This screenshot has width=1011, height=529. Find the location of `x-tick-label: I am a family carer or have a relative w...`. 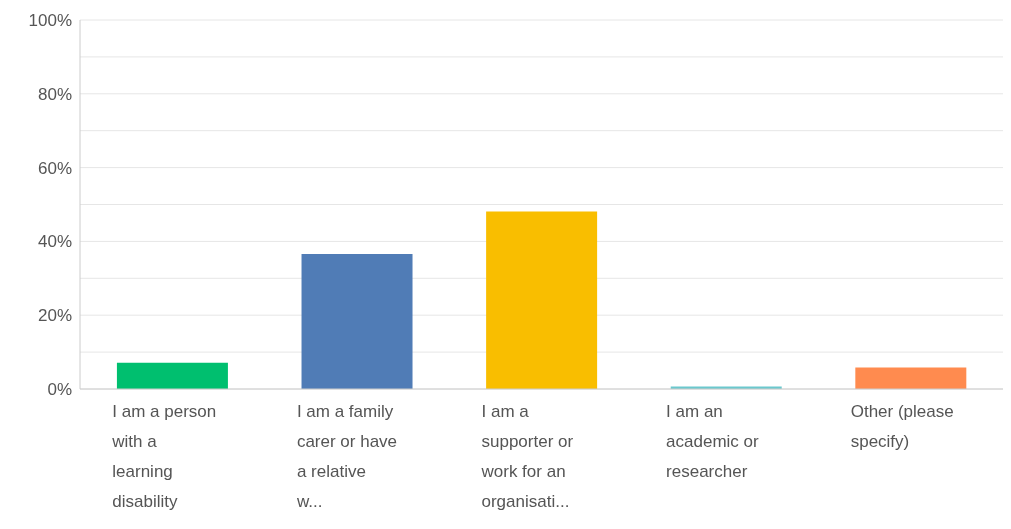

x-tick-label: I am a family carer or have a relative w... is located at coordinates (346, 456).